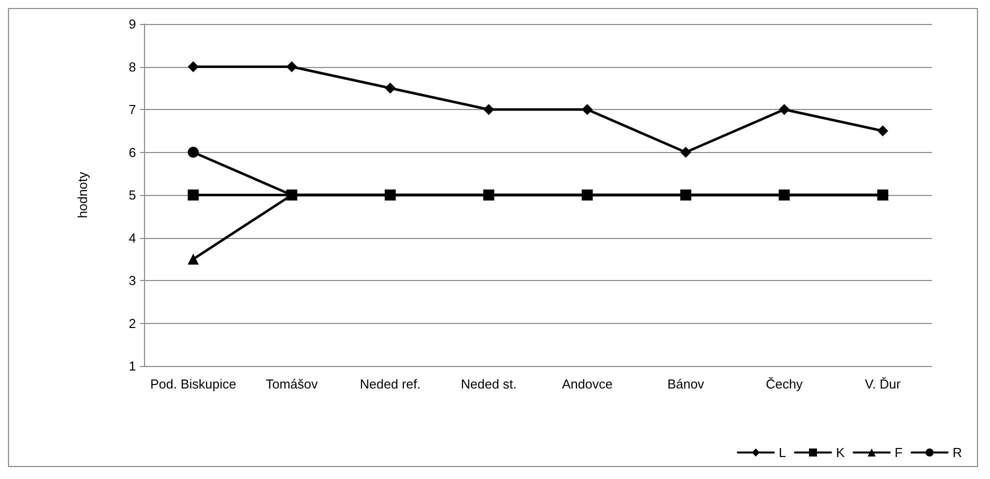 The image size is (990, 479). Describe the element at coordinates (132, 109) in the screenshot. I see `y-tick-label: 7` at that location.